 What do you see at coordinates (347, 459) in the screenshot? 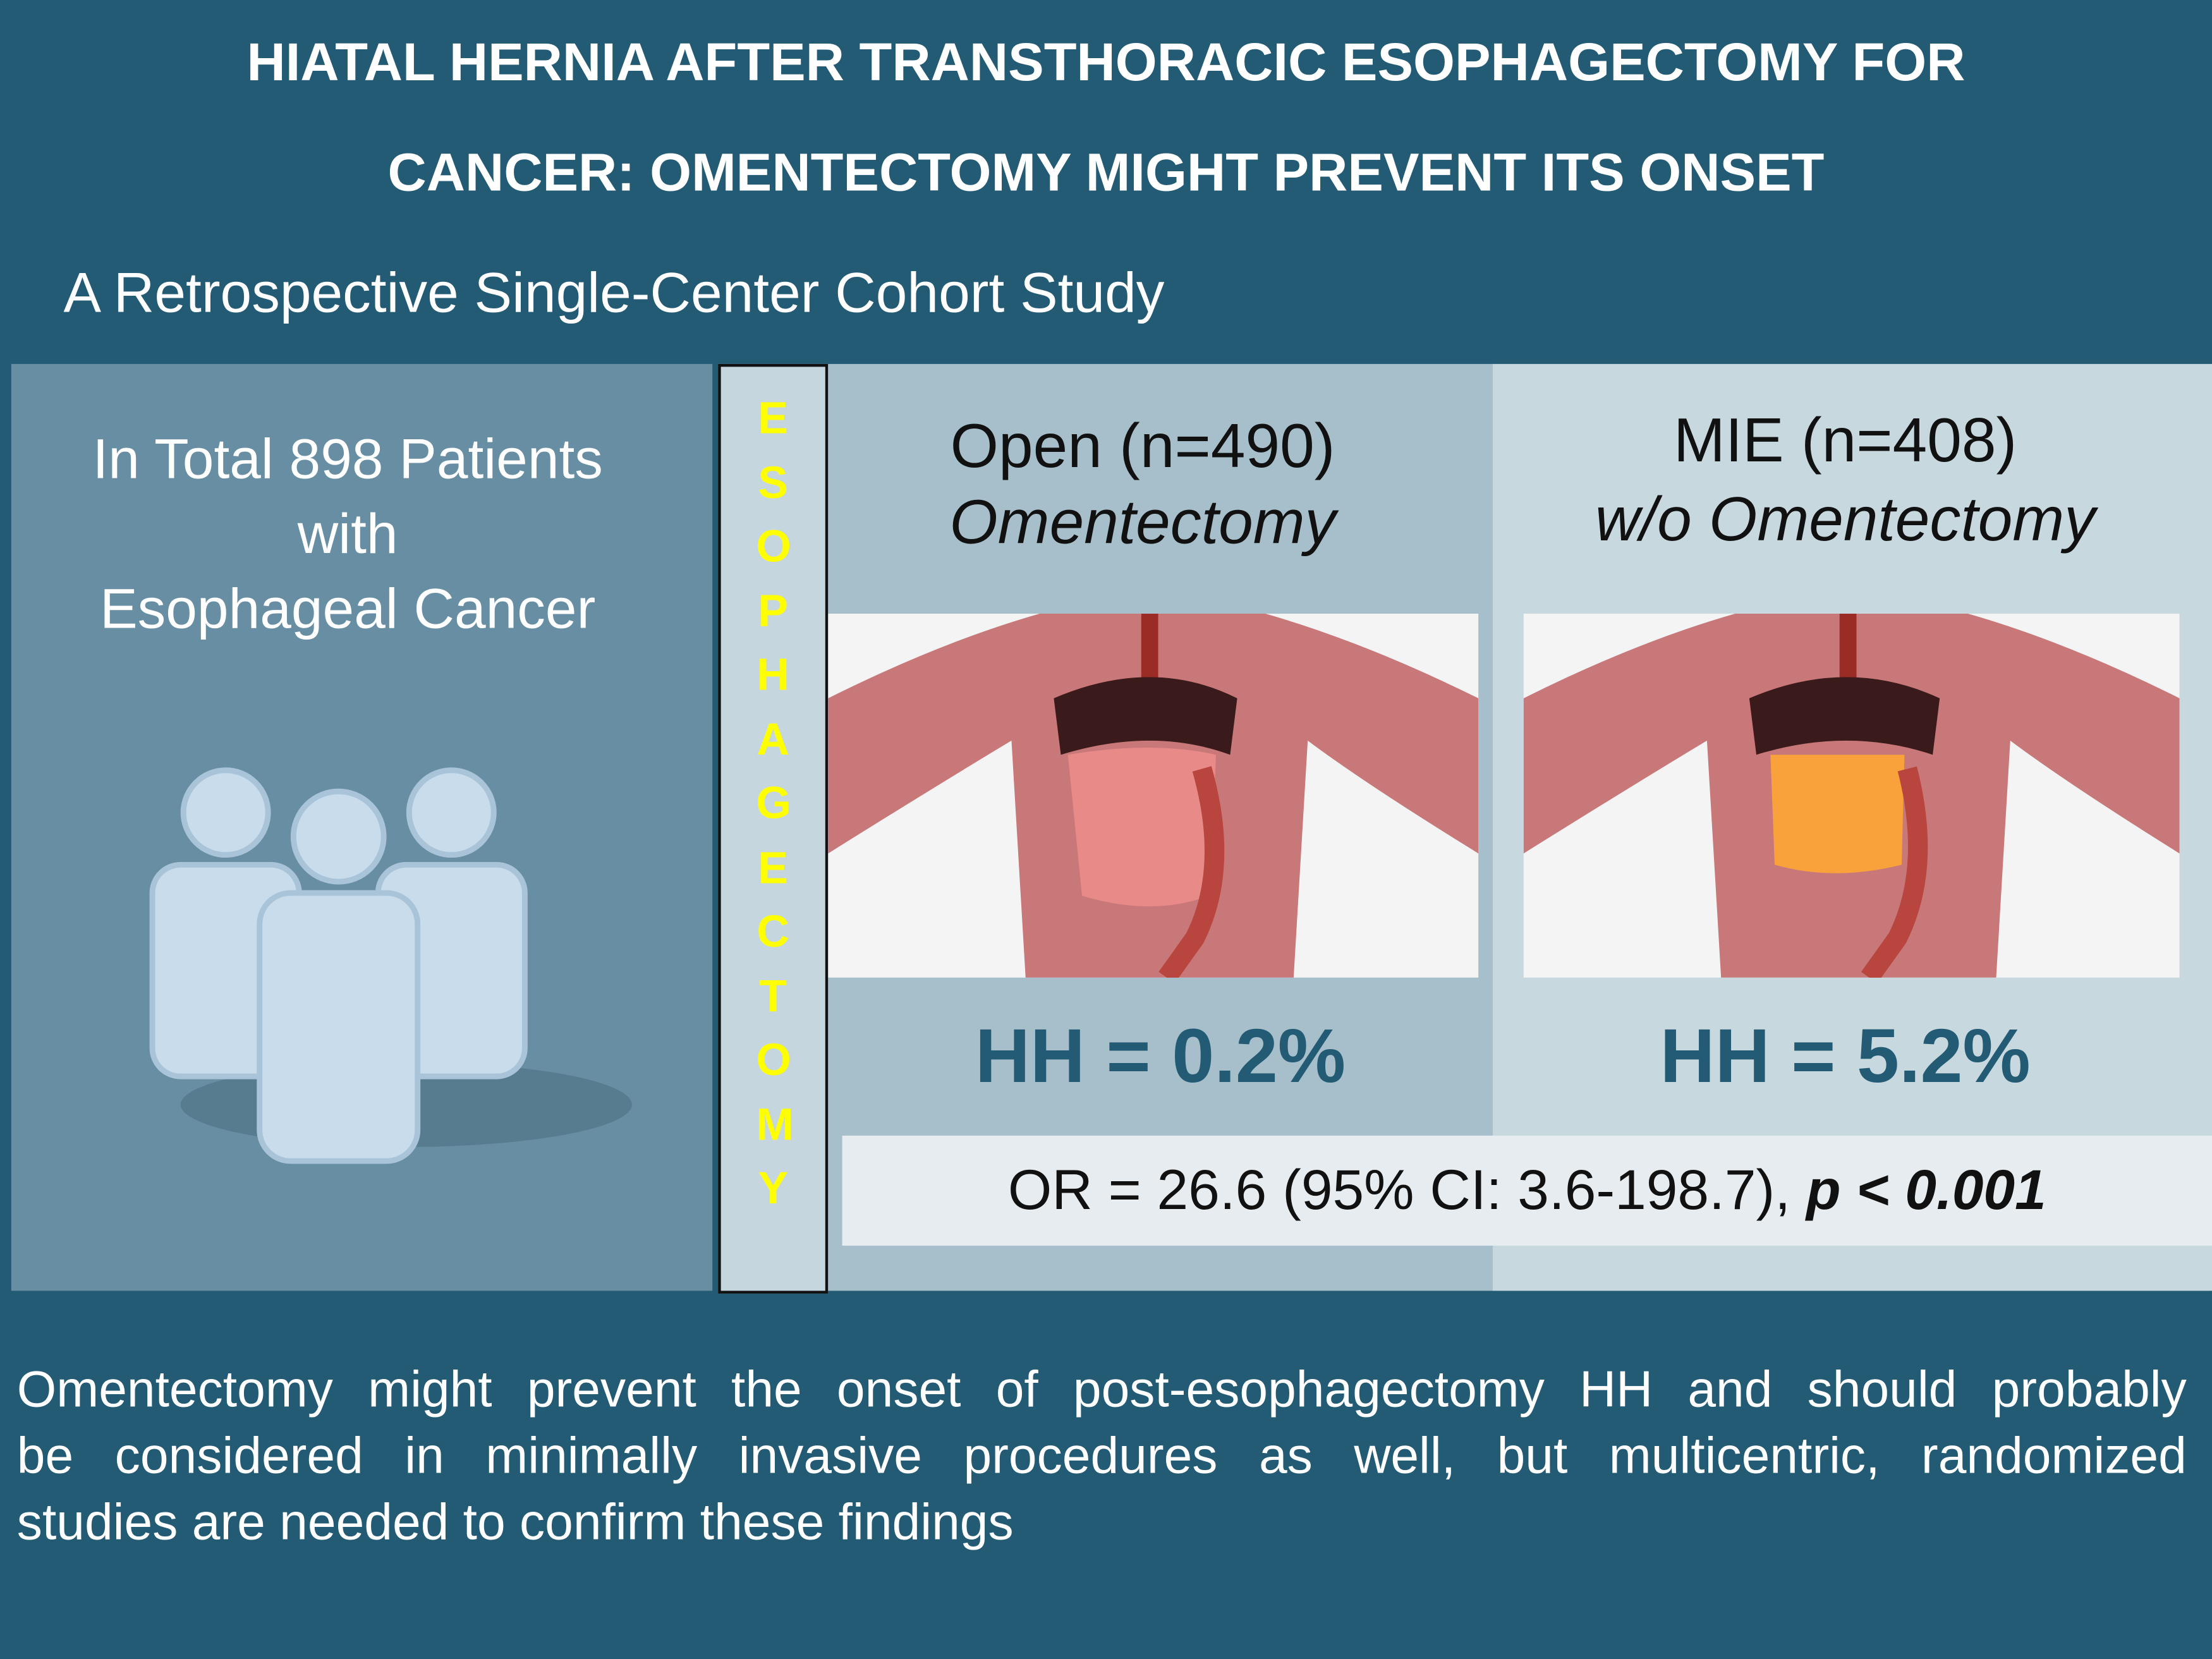
I see `population-line: In Total 898 Patients` at bounding box center [347, 459].